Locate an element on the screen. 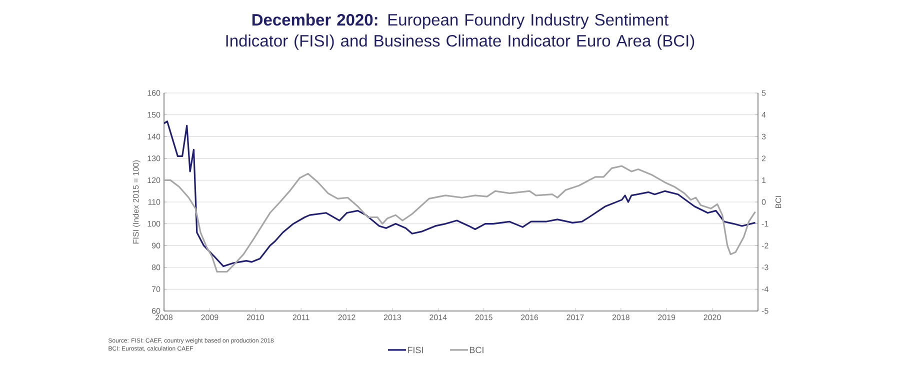 The width and height of the screenshot is (900, 372). y-tick-label: 60 is located at coordinates (156, 311).